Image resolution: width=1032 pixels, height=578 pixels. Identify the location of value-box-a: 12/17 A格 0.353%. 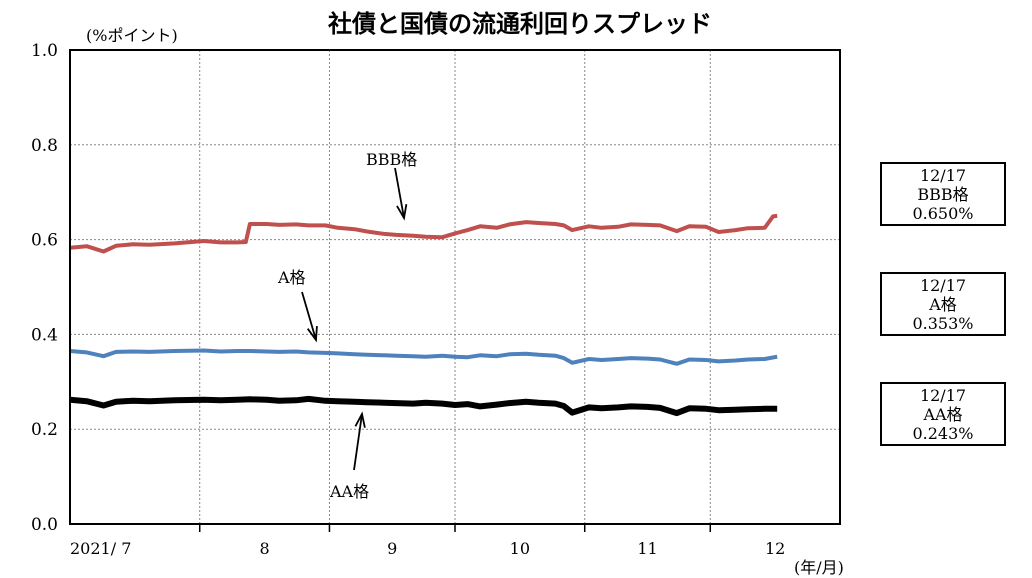
(943, 304).